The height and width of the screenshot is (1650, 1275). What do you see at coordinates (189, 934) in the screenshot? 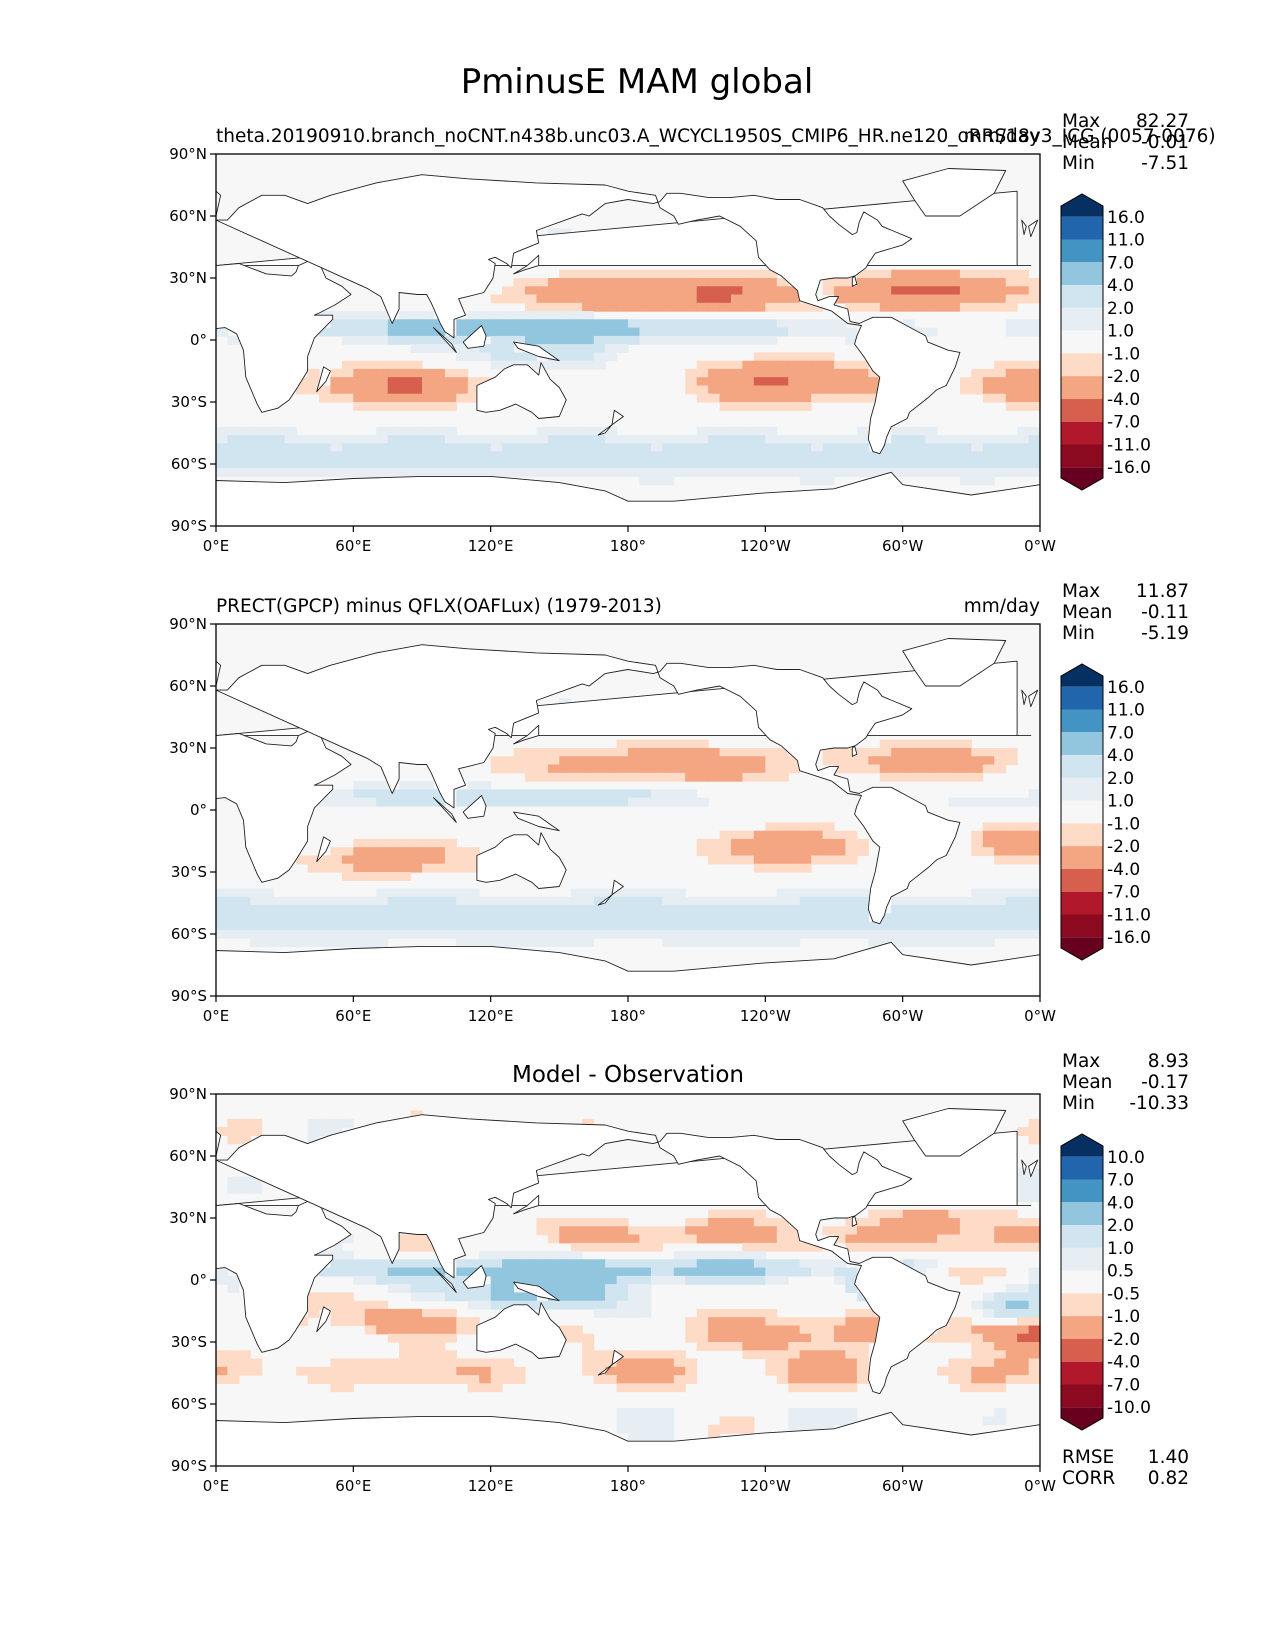
I see `y-tick-label: 60°S` at bounding box center [189, 934].